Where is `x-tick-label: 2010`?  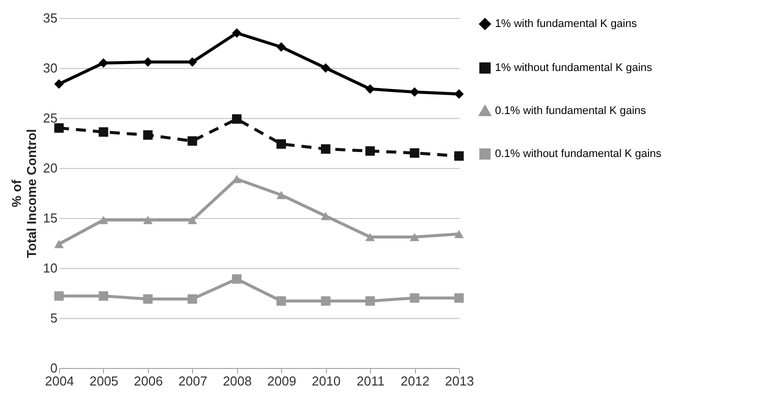 x-tick-label: 2010 is located at coordinates (326, 381).